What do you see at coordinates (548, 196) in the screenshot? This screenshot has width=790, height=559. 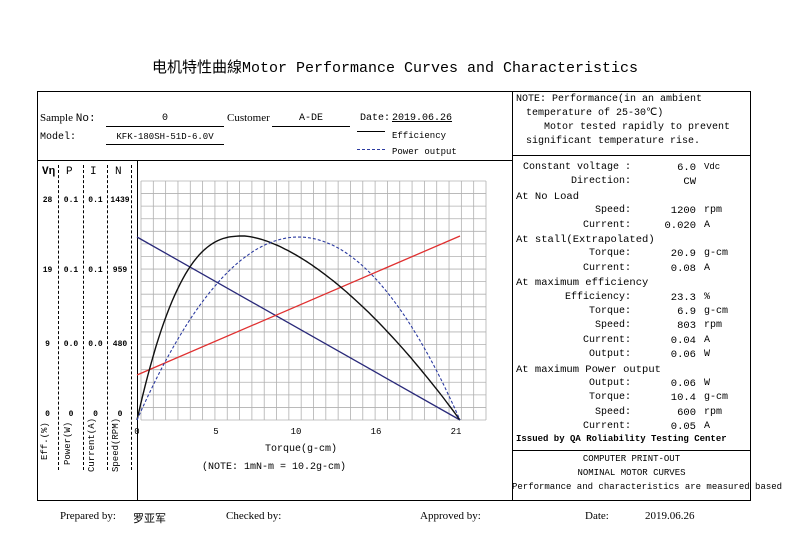 I see `spec-section-header: At No Load` at bounding box center [548, 196].